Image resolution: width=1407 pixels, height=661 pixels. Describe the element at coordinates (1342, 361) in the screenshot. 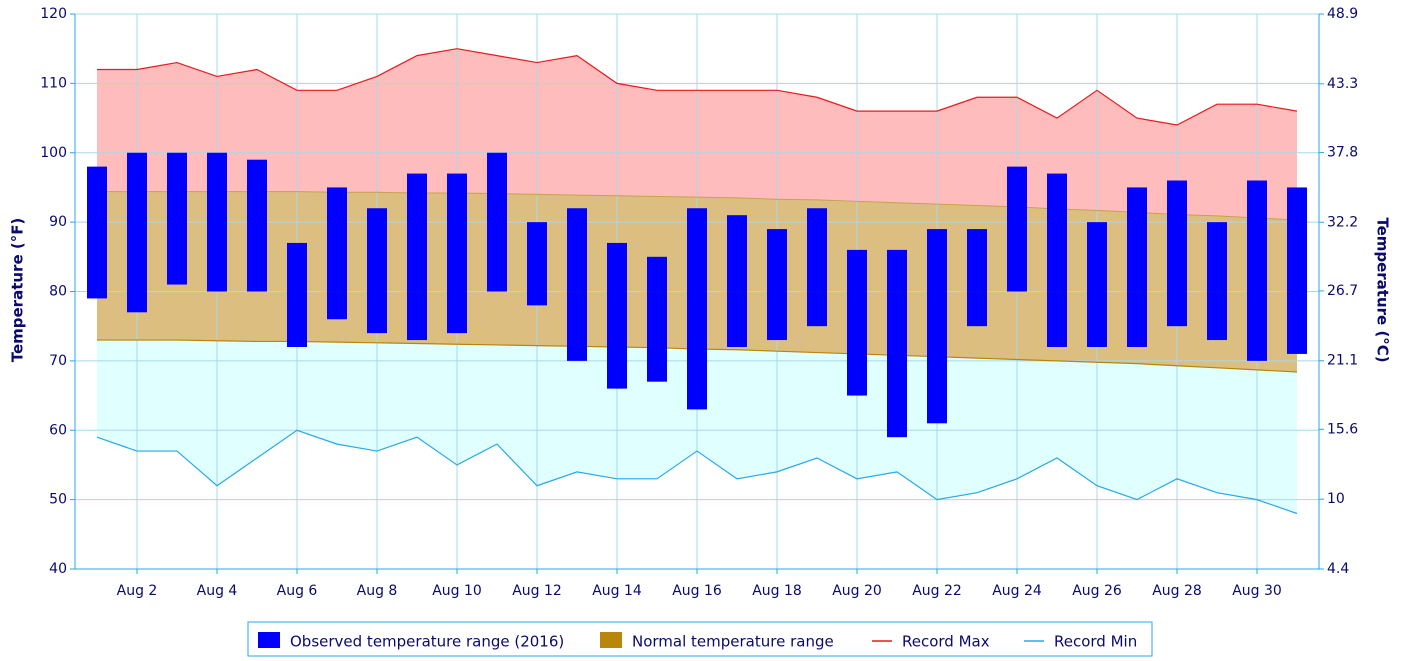

I see `y2-tick-label: 21.1` at that location.